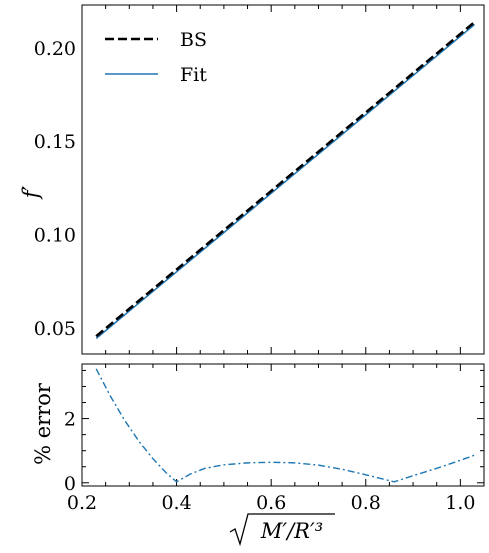  Describe the element at coordinates (193, 40) in the screenshot. I see `legend-label-bs: BS` at that location.